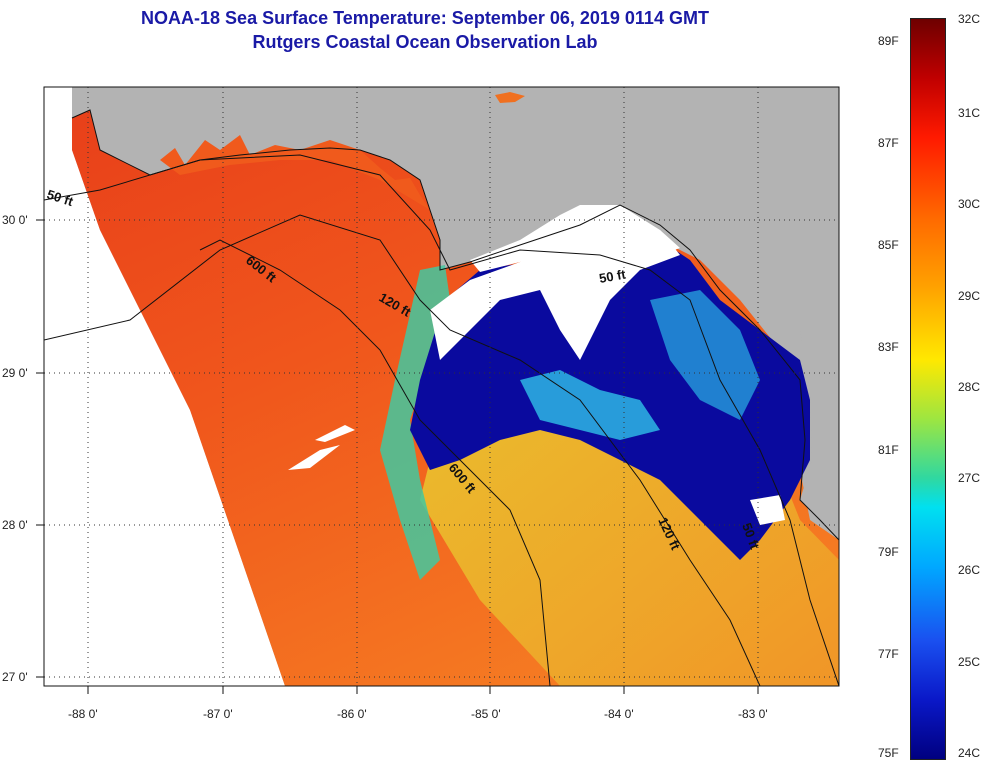  Describe the element at coordinates (969, 478) in the screenshot. I see `colorbar-celsius-label: 27C` at that location.